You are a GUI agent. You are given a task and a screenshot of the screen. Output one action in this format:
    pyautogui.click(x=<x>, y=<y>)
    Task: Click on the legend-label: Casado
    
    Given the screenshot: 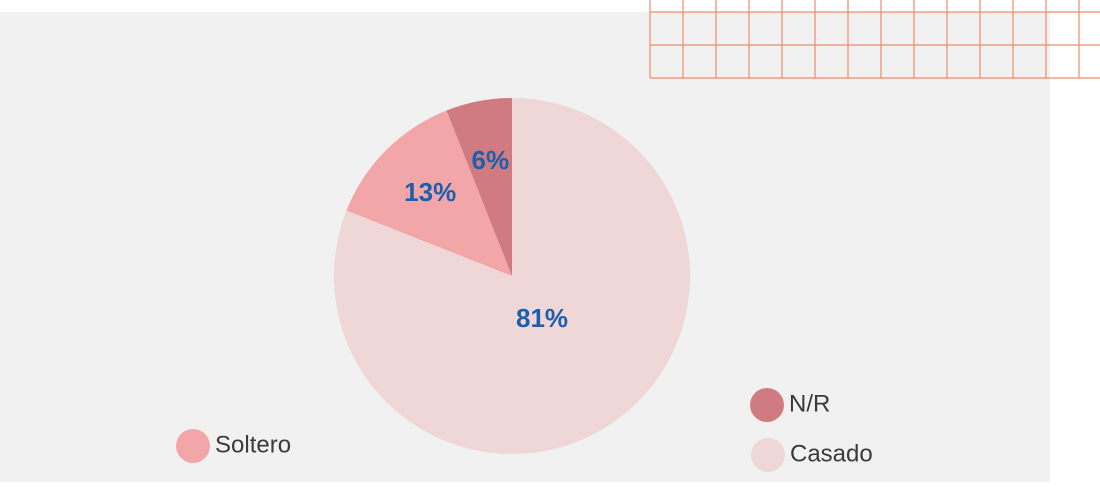 What is the action you would take?
    pyautogui.click(x=831, y=453)
    